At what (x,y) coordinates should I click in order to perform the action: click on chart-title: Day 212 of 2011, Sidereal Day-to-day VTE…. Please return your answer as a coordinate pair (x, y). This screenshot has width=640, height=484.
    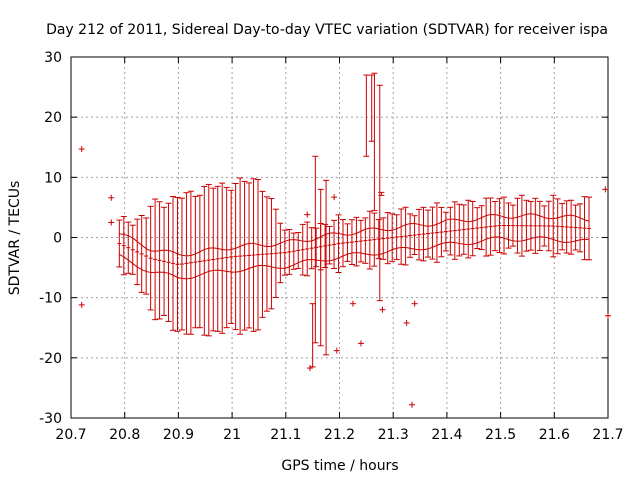
    Looking at the image, I should click on (327, 30).